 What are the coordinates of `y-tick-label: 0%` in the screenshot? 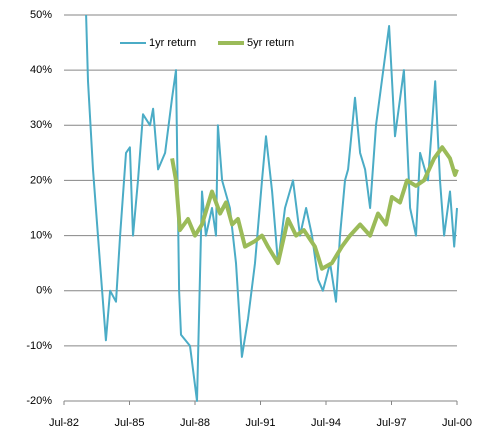 It's located at (44, 291).